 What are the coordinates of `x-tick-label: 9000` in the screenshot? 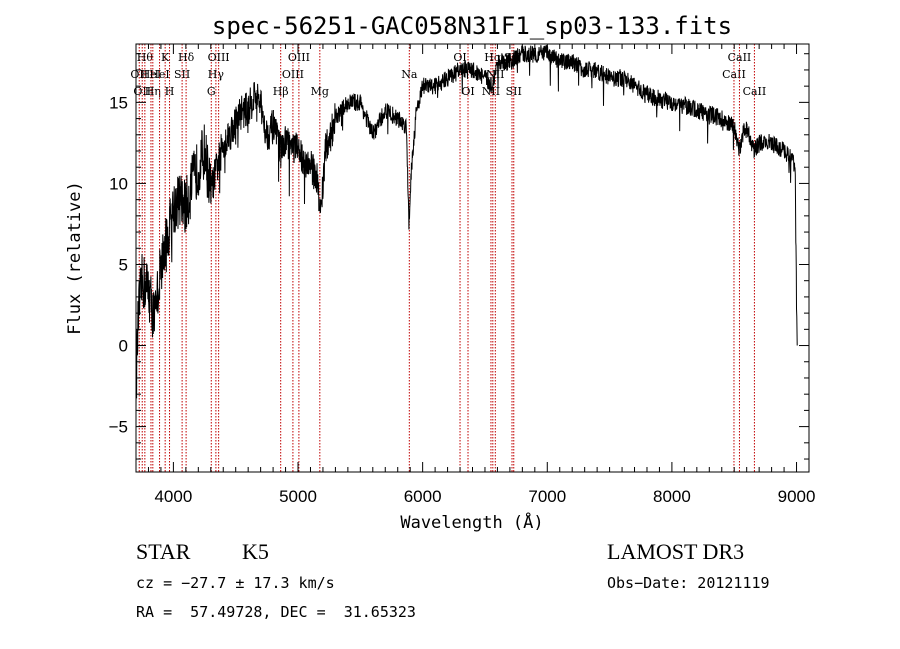 It's located at (797, 496).